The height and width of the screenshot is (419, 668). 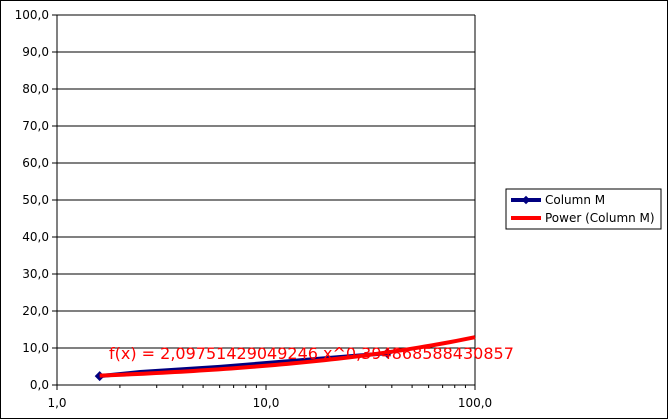 I want to click on legend: Column M Power (Column M), so click(x=583, y=209).